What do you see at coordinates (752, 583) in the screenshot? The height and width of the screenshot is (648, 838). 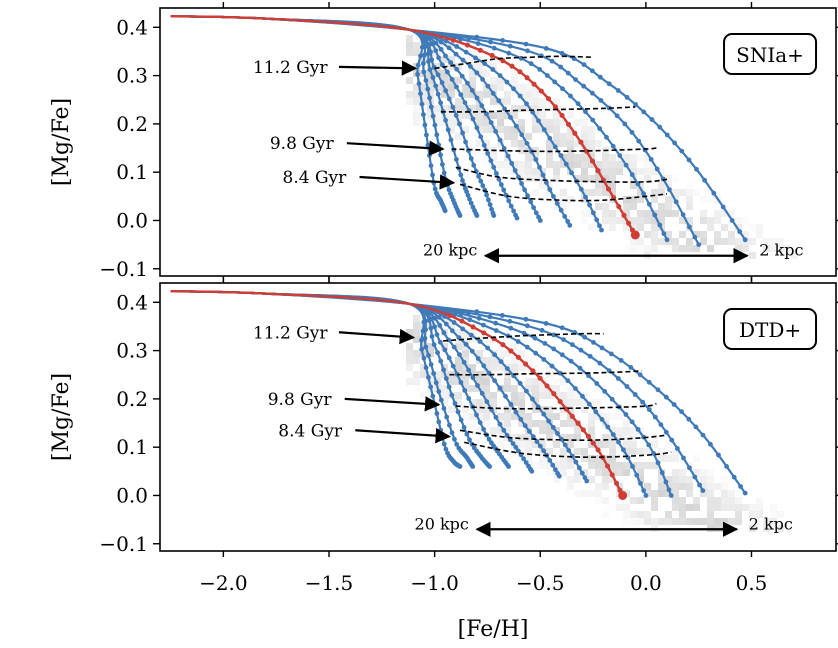 I see `x-tick-label: 0.5` at bounding box center [752, 583].